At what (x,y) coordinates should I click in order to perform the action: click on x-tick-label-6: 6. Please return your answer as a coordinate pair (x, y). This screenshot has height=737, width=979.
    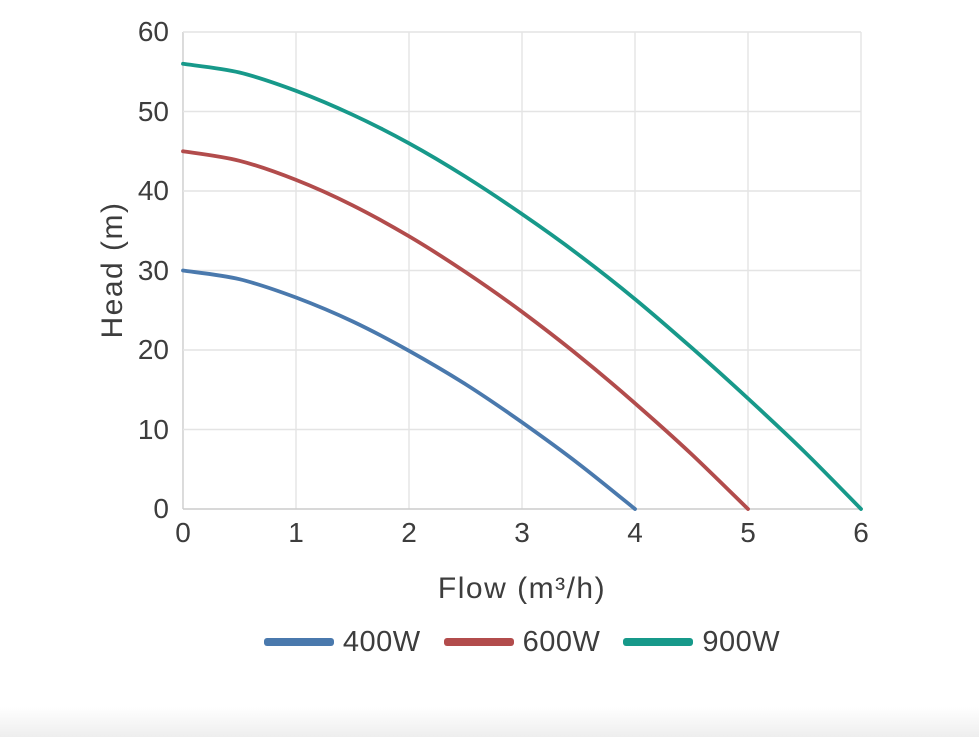
    Looking at the image, I should click on (861, 532).